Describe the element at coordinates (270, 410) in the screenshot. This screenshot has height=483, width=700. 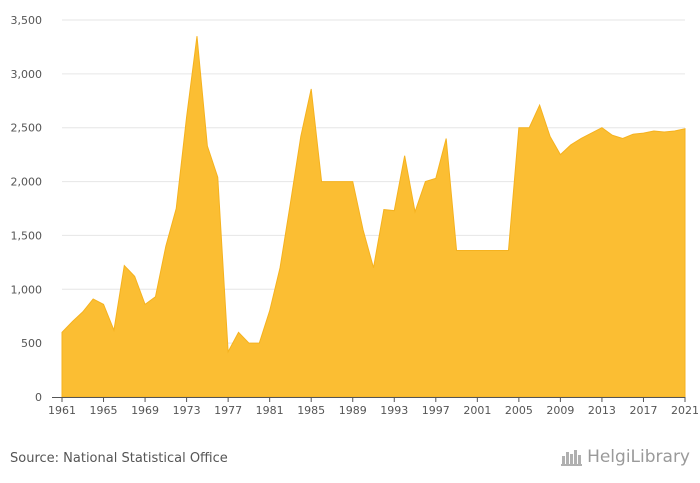
I see `x-tick-label: 1981` at that location.